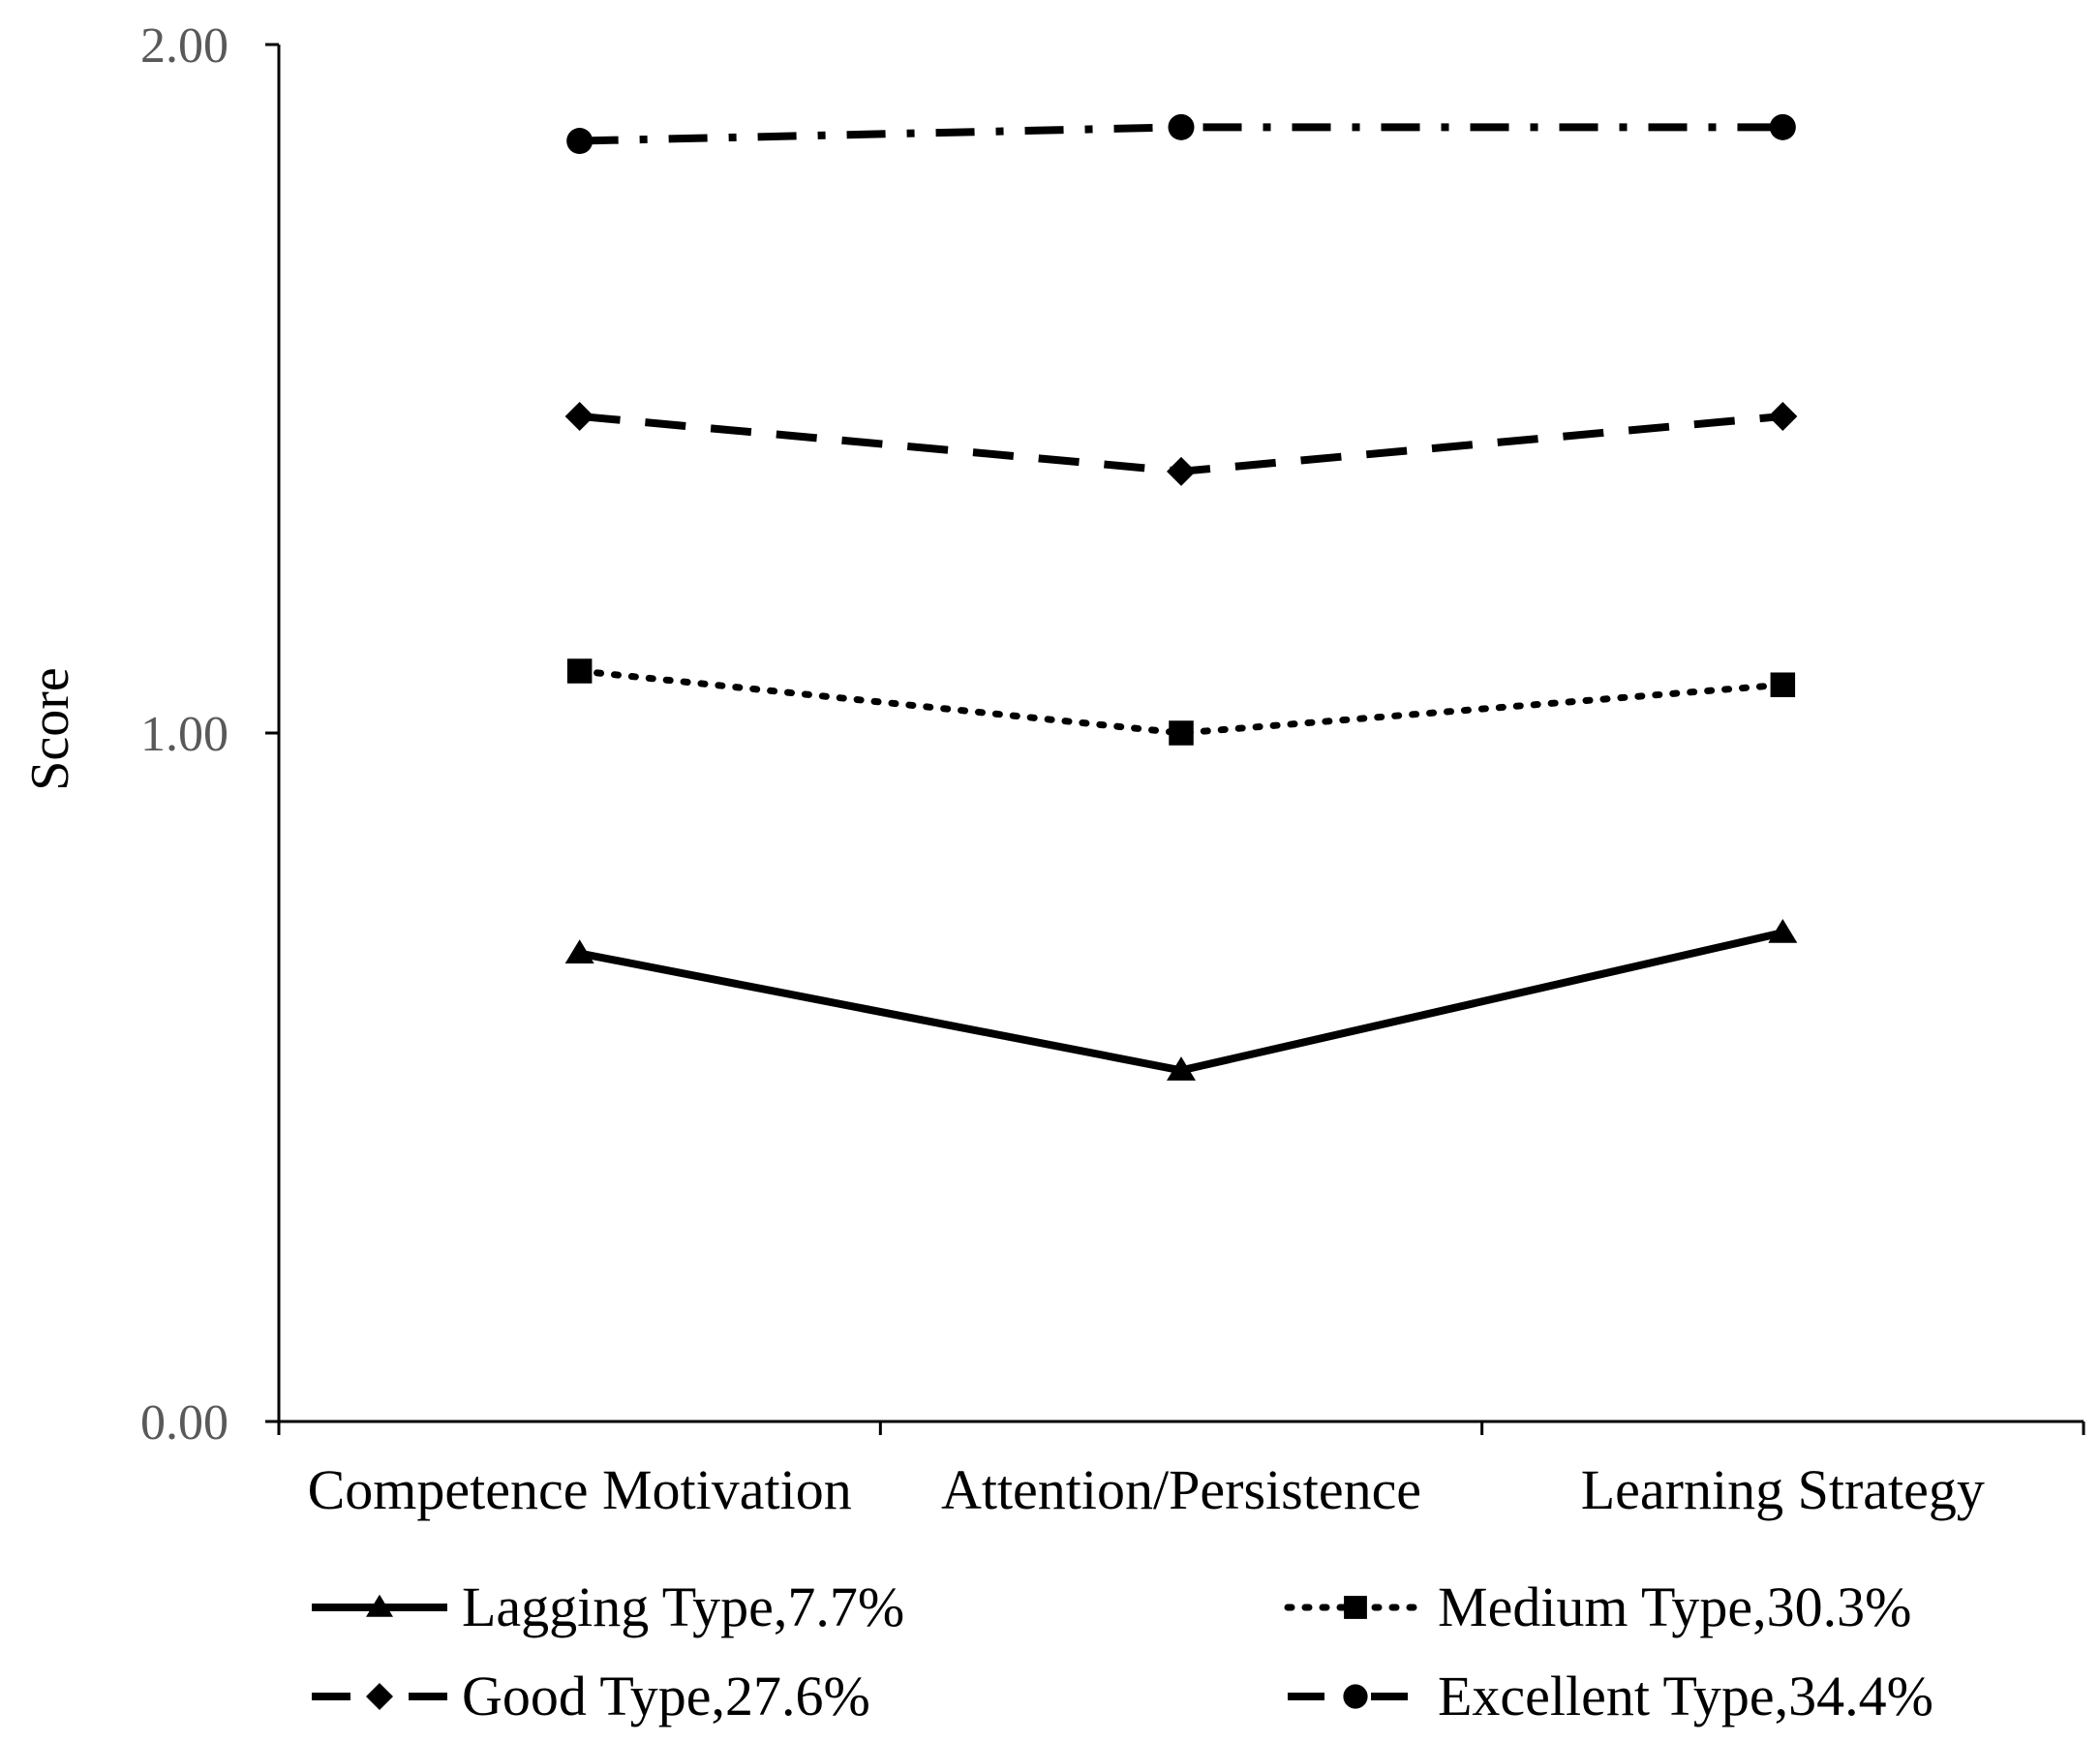 Image resolution: width=2100 pixels, height=1742 pixels. What do you see at coordinates (379, 1605) in the screenshot?
I see `legend-marker-triangle` at bounding box center [379, 1605].